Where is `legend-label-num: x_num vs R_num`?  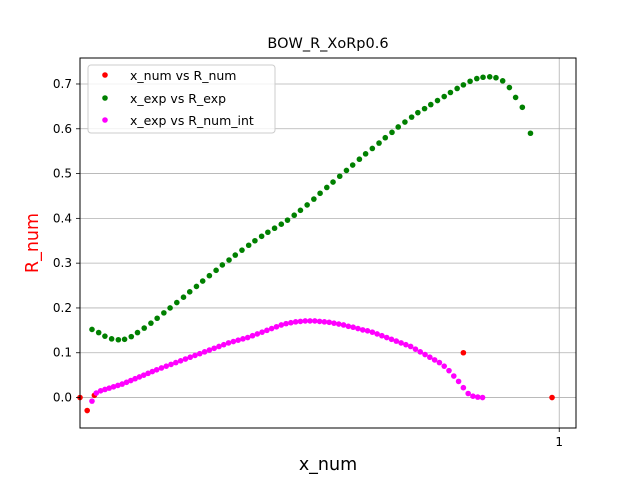 legend-label-num: x_num vs R_num is located at coordinates (183, 75).